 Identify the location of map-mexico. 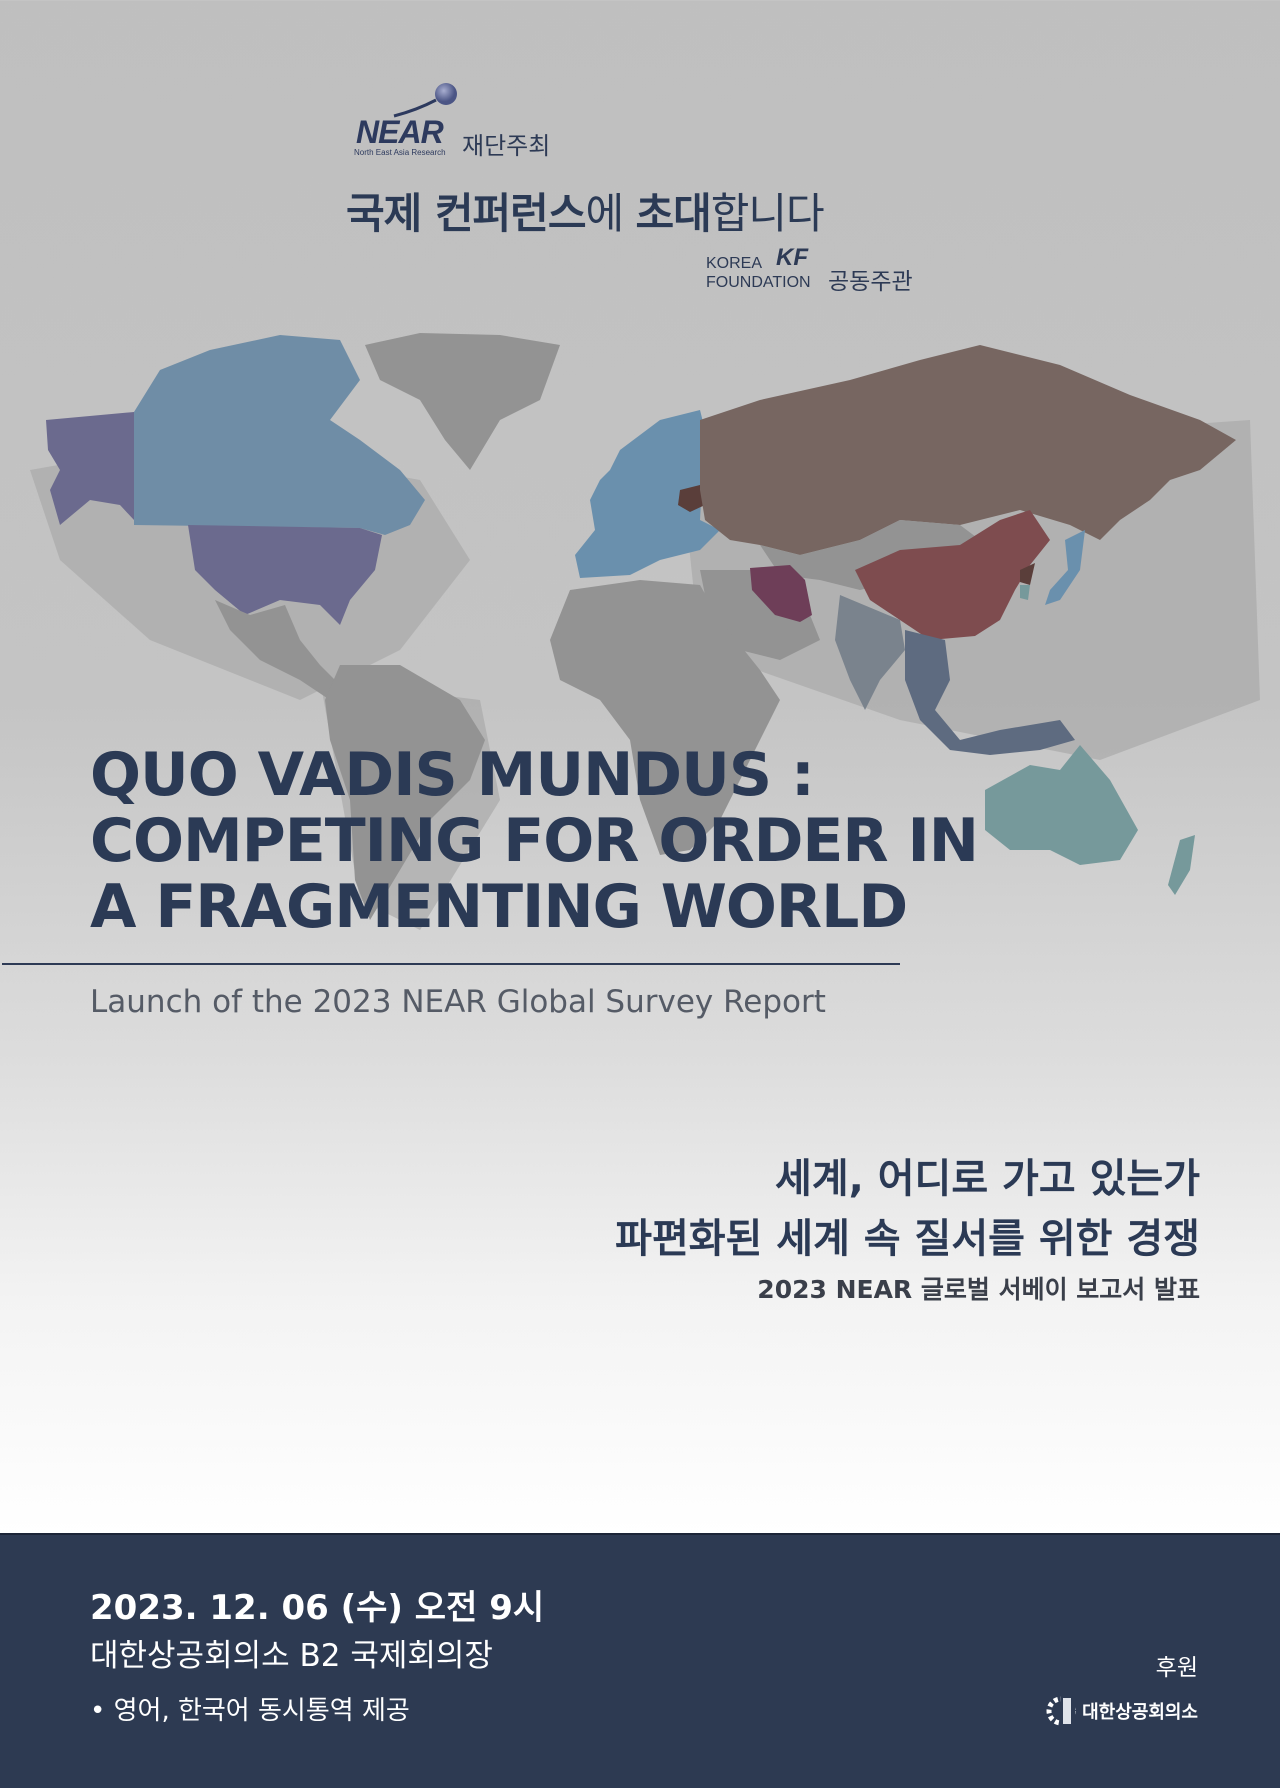
(280, 650).